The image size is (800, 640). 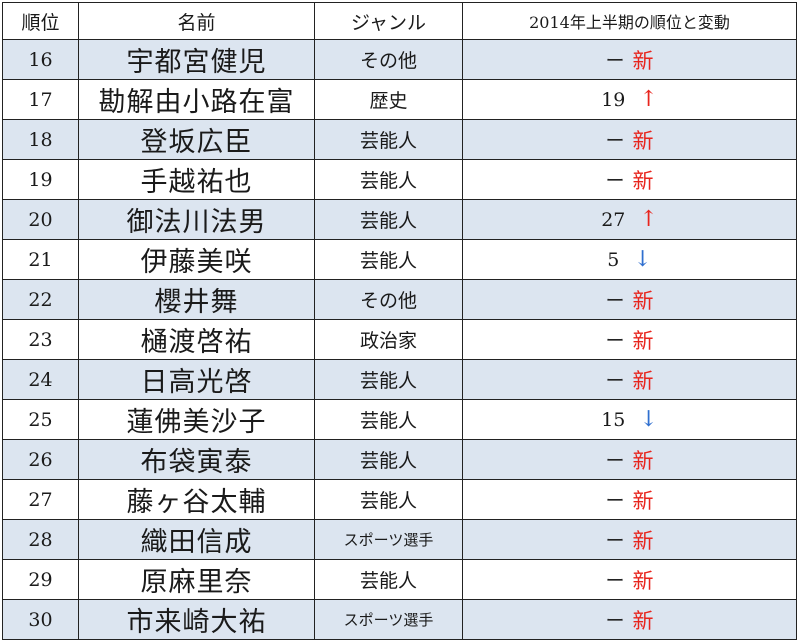 What do you see at coordinates (40, 379) in the screenshot?
I see `rank-cell: 24` at bounding box center [40, 379].